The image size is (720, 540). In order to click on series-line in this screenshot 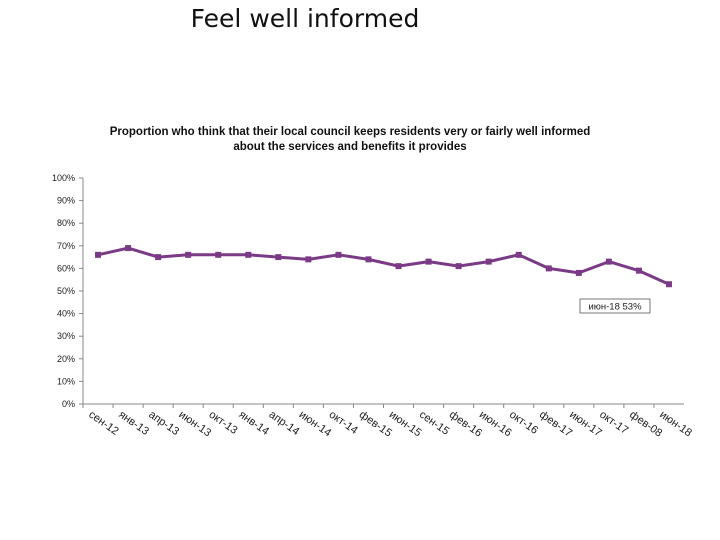, I will do `click(383, 266)`.